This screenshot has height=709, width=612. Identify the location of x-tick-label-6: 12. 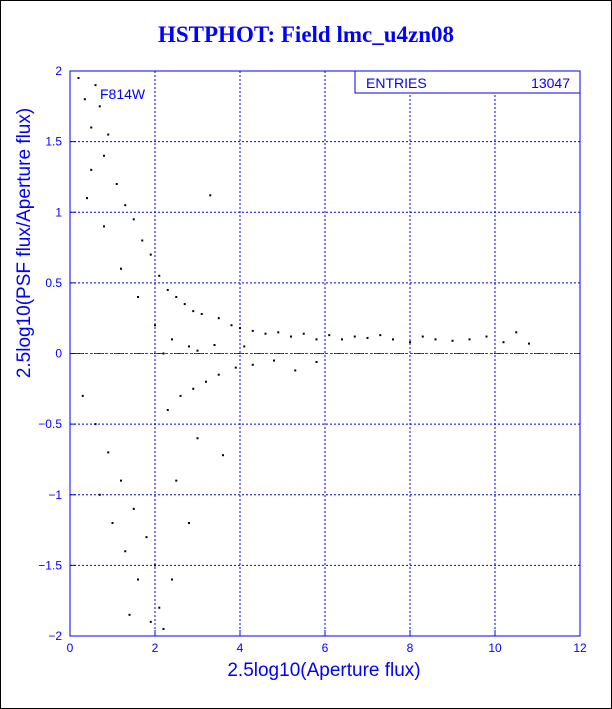
(580, 648).